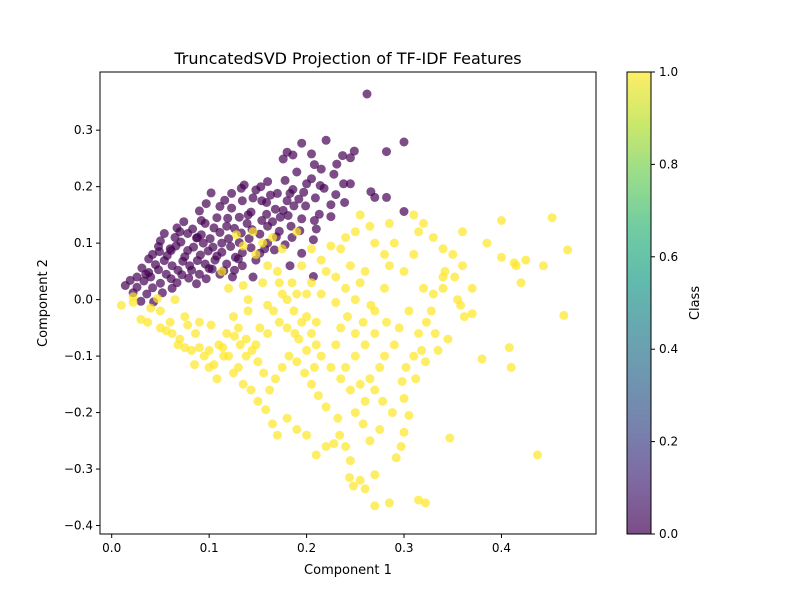 This screenshot has width=800, height=600. What do you see at coordinates (306, 548) in the screenshot?
I see `x-tick-label: 0.2` at bounding box center [306, 548].